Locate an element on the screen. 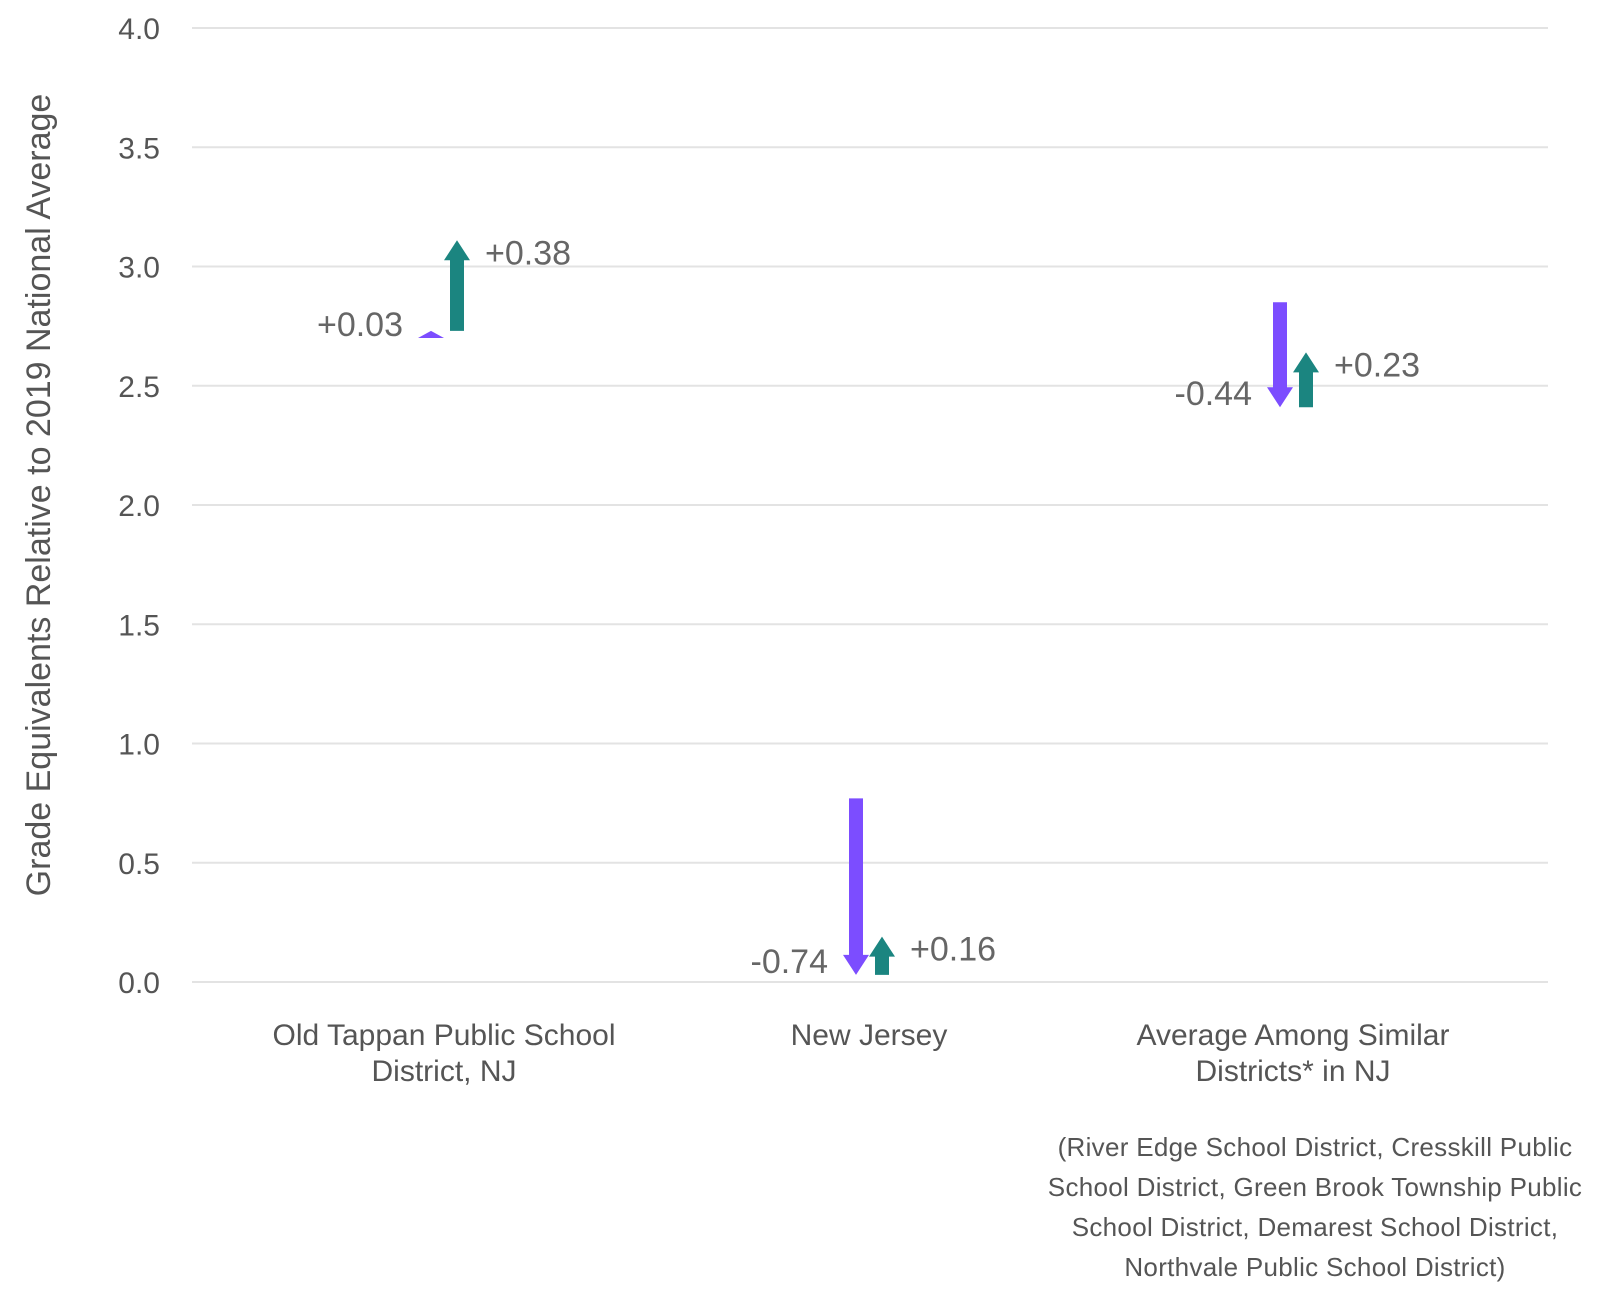 This screenshot has height=1307, width=1600. y-tick-label: 1.5 is located at coordinates (139, 625).